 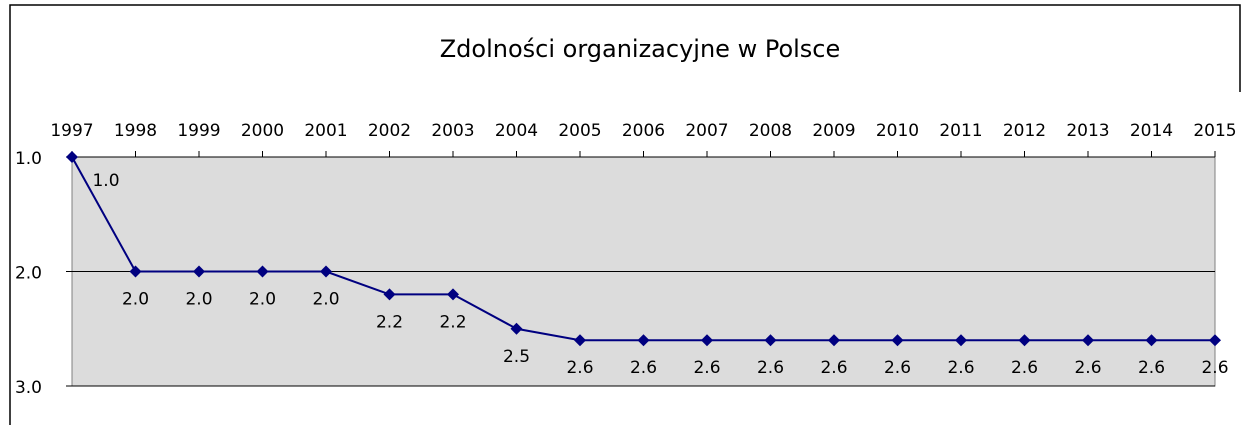 What do you see at coordinates (643, 131) in the screenshot?
I see `x-tick-label: 2006` at bounding box center [643, 131].